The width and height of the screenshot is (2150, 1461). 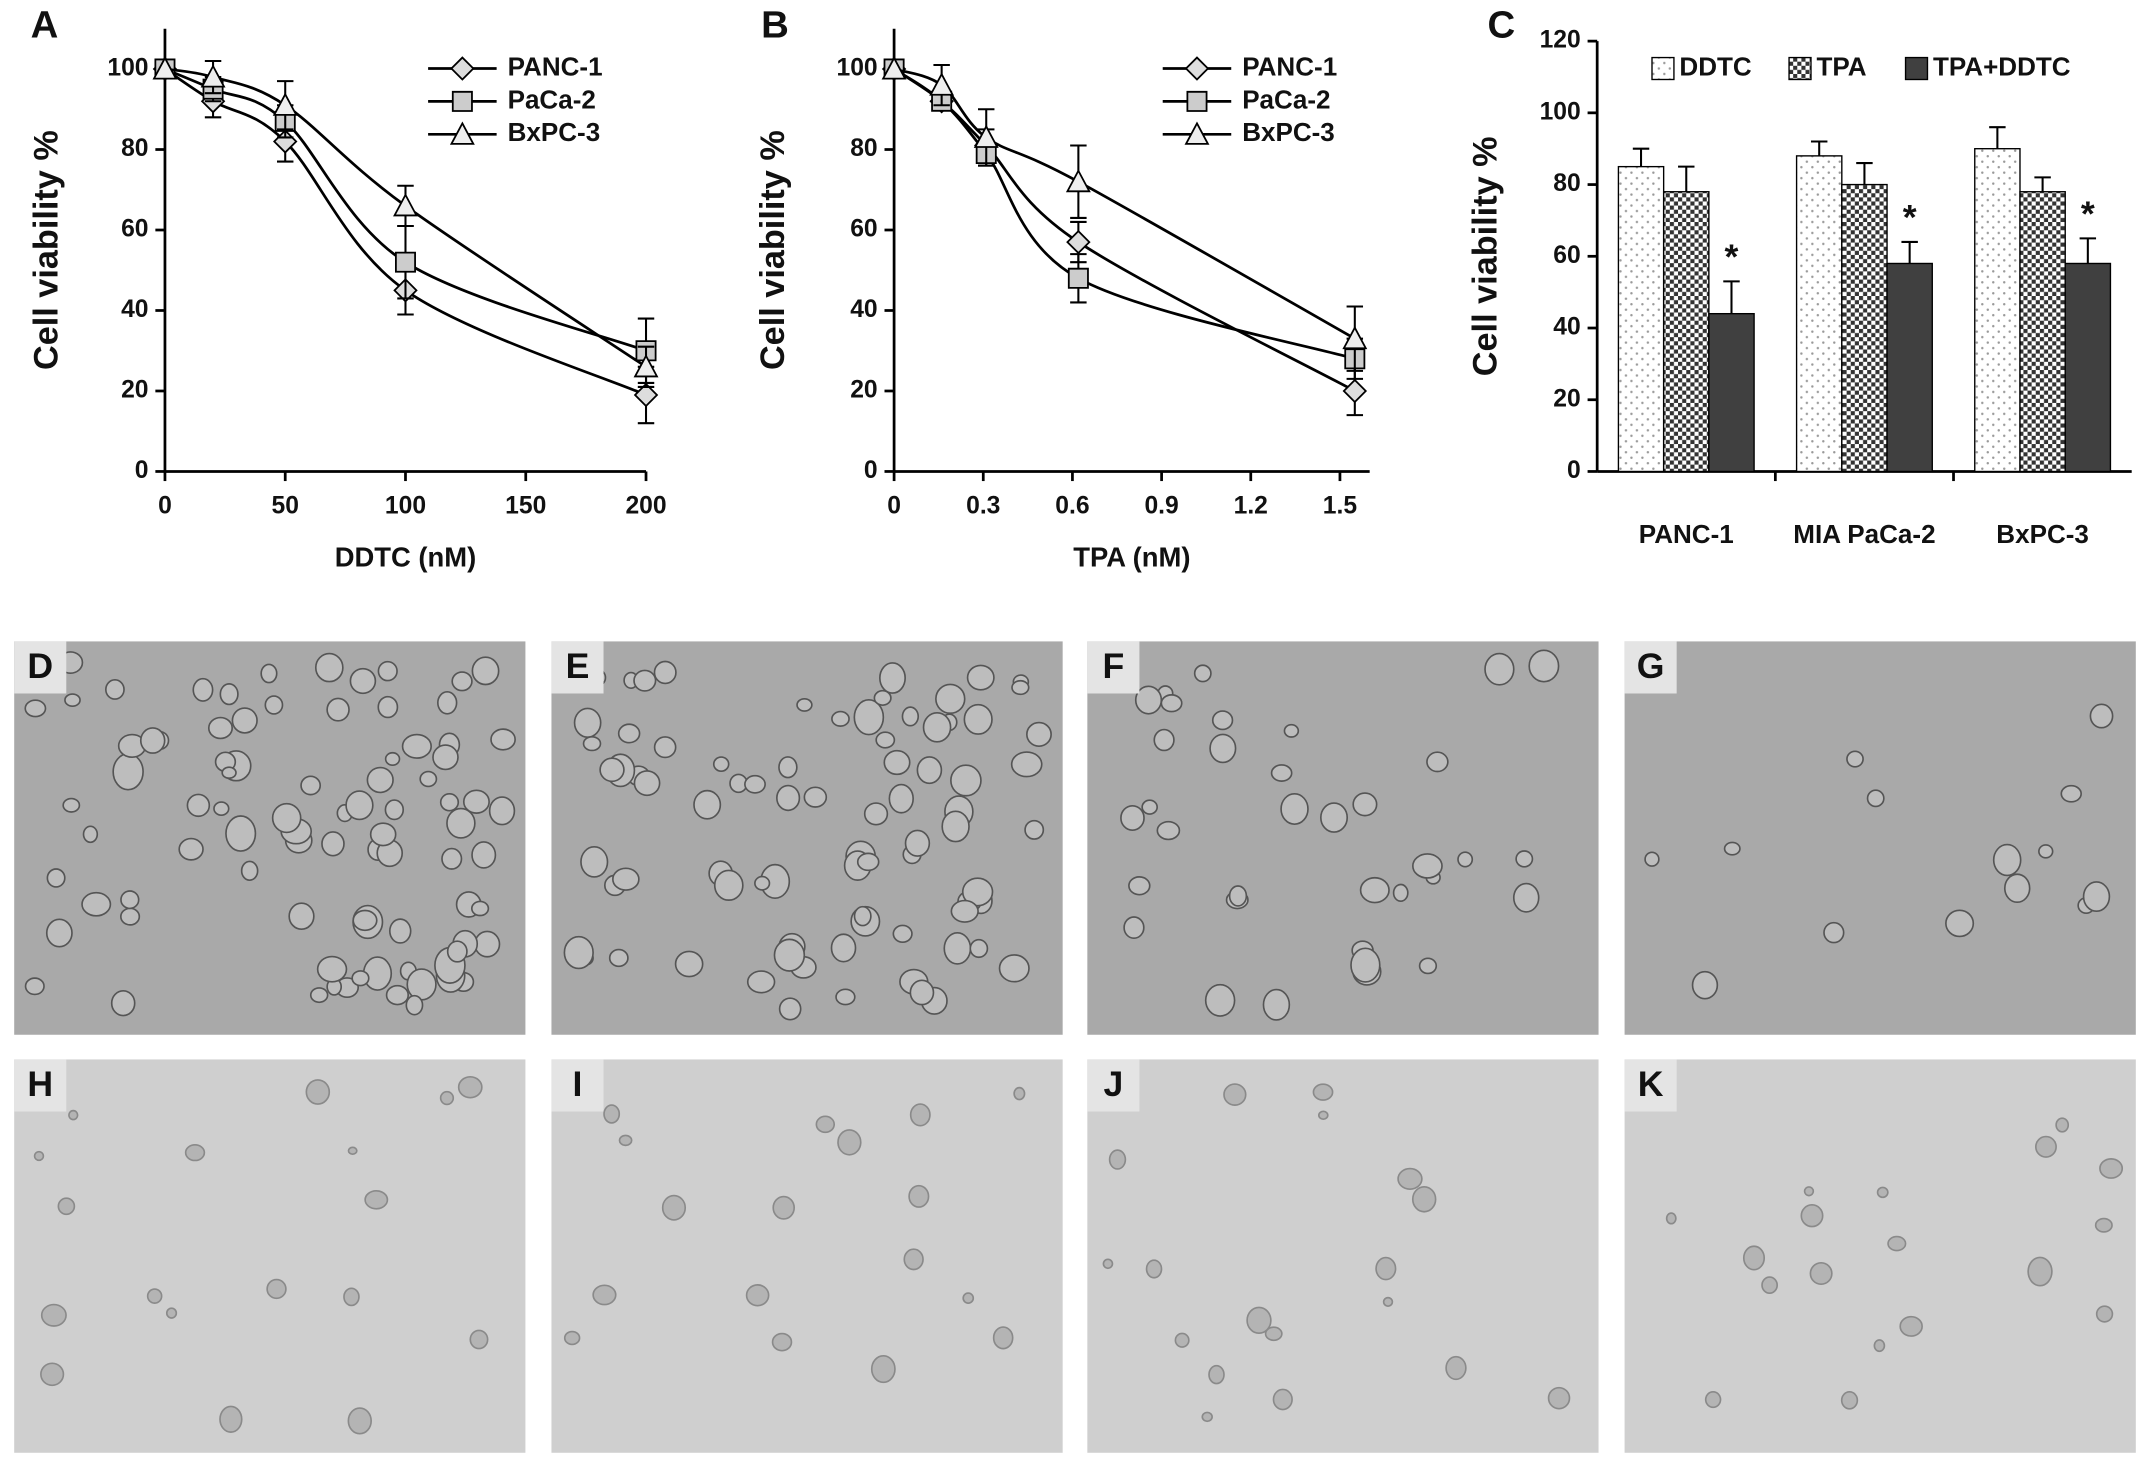 What do you see at coordinates (1288, 132) in the screenshot?
I see `legend-label: BxPC-3` at bounding box center [1288, 132].